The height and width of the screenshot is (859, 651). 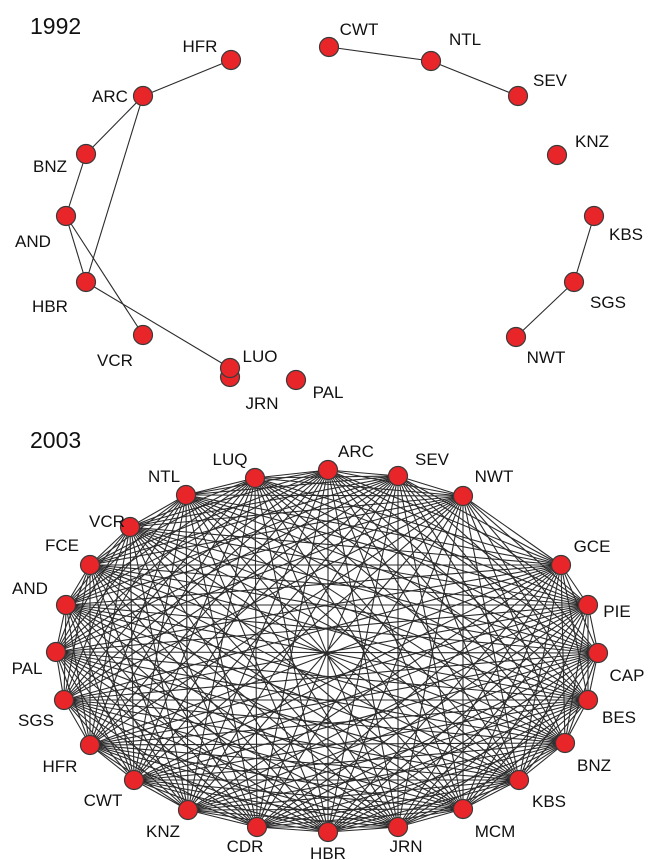 What do you see at coordinates (134, 780) in the screenshot?
I see `node-cwt` at bounding box center [134, 780].